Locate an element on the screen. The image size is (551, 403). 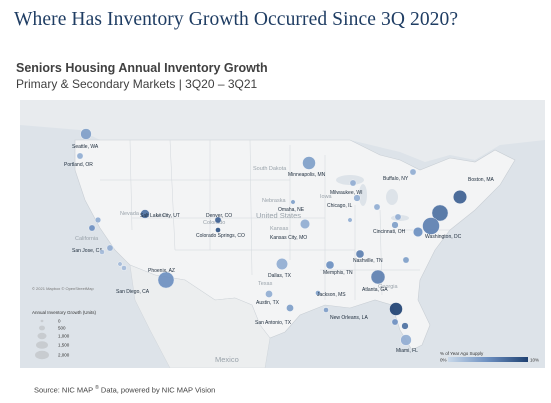
source-text: Source: NIC MAP is located at coordinates (64, 390).